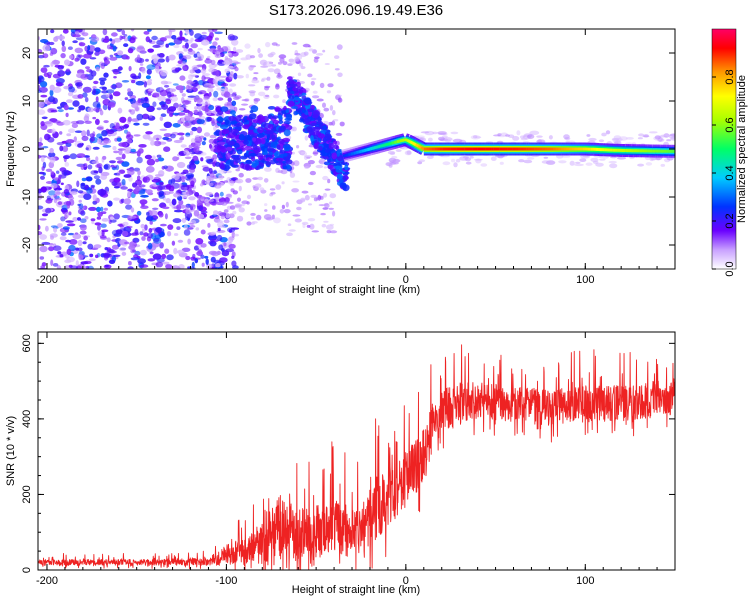 The width and height of the screenshot is (750, 600). Describe the element at coordinates (27, 197) in the screenshot. I see `spectrogram-y-tick-label: -10` at that location.